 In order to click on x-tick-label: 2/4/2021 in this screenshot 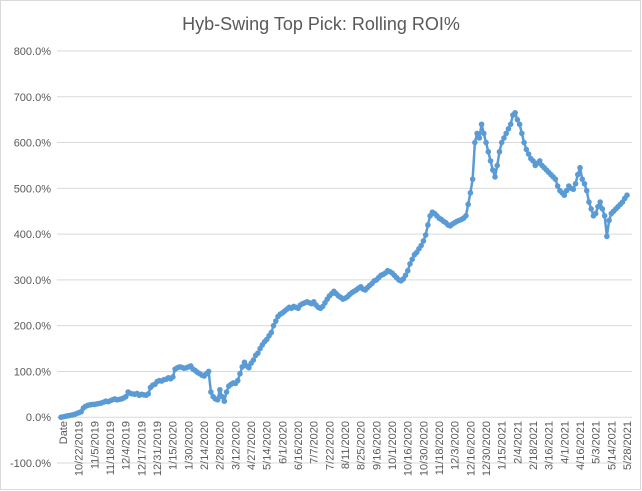, I will do `click(518, 442)`.